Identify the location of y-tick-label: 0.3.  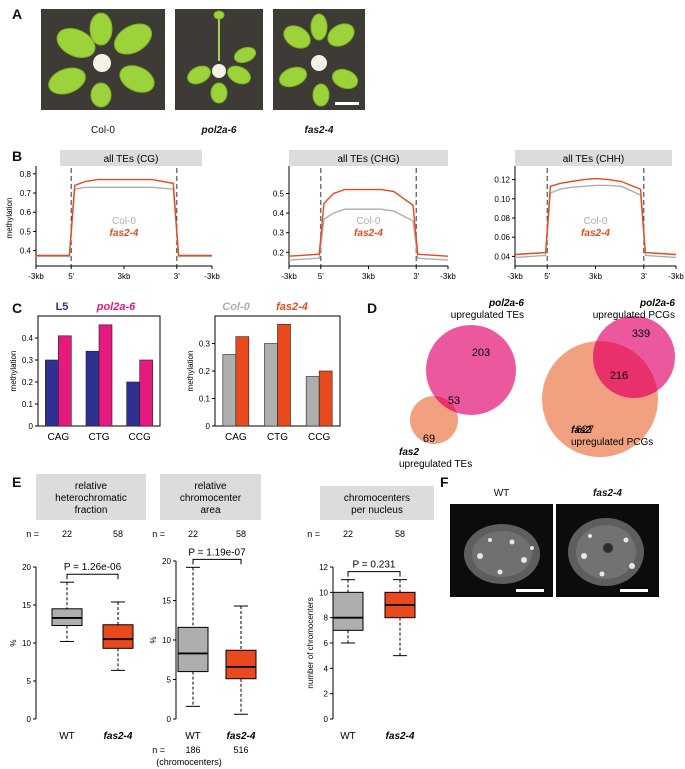
(279, 233).